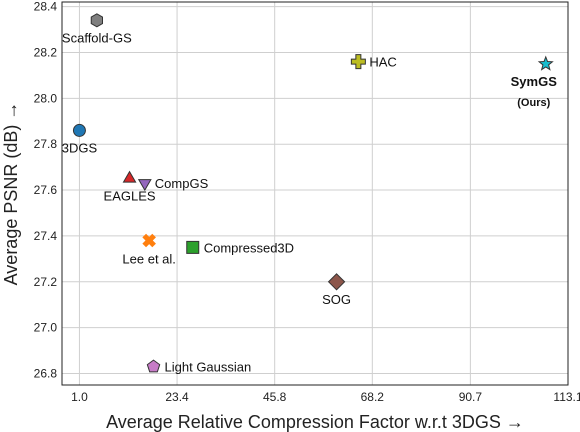 The image size is (580, 432). Describe the element at coordinates (149, 240) in the screenshot. I see `marker-lee-et-al` at that location.